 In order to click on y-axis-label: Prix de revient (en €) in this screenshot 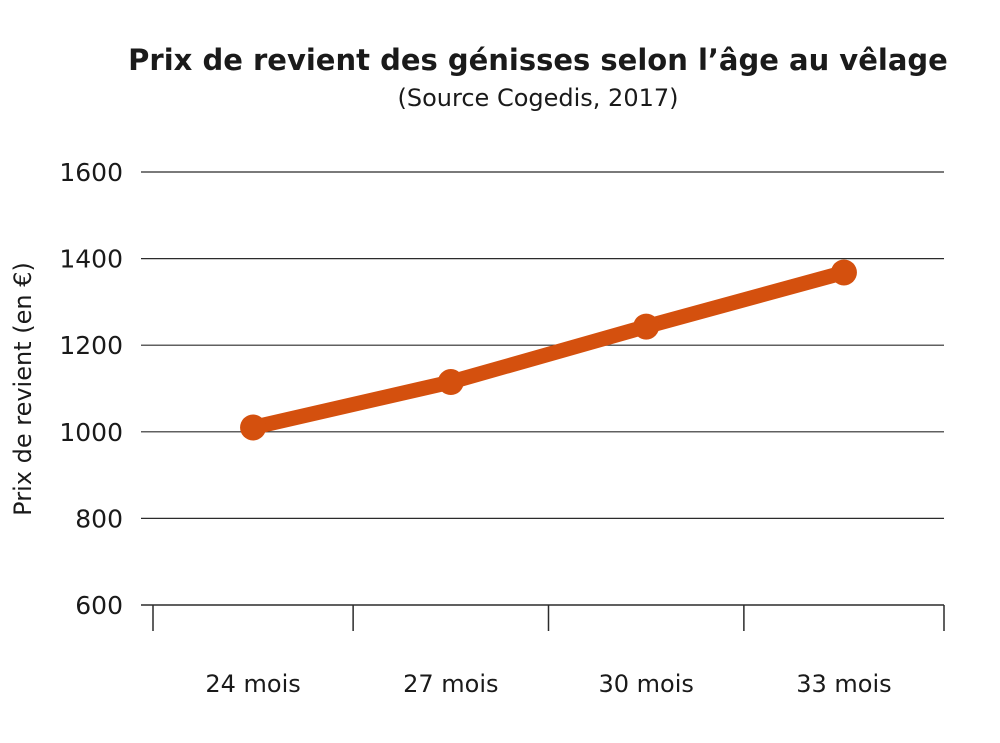, I will do `click(23, 389)`.